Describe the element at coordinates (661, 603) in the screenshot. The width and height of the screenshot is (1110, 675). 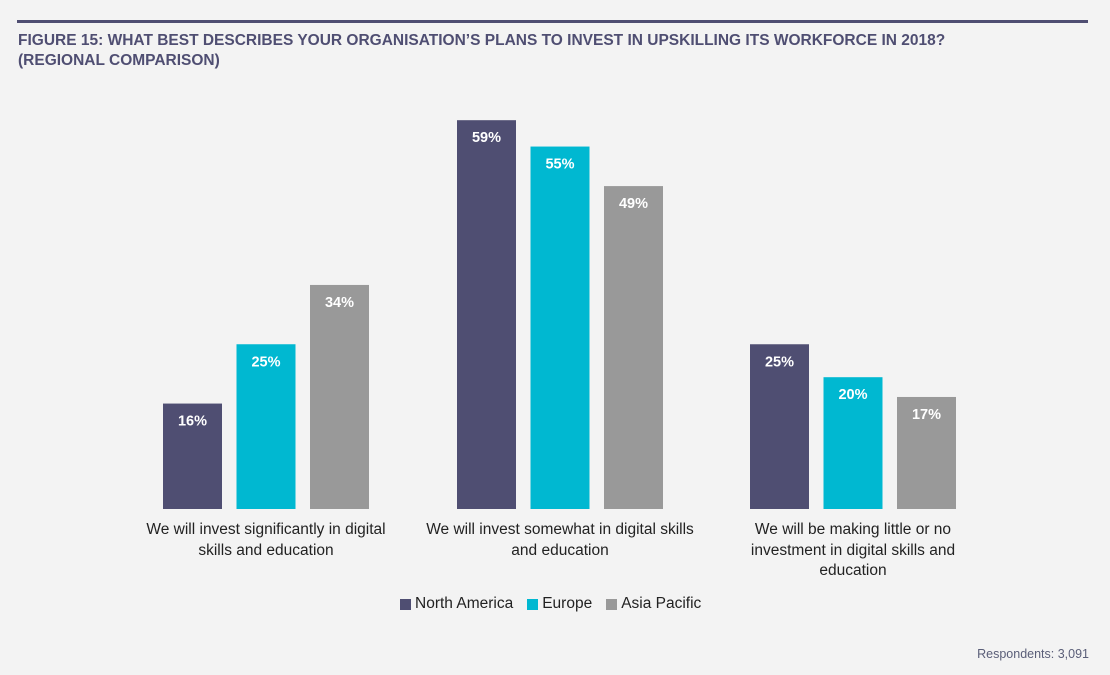
I see `legend-label: Asia Pacific` at that location.